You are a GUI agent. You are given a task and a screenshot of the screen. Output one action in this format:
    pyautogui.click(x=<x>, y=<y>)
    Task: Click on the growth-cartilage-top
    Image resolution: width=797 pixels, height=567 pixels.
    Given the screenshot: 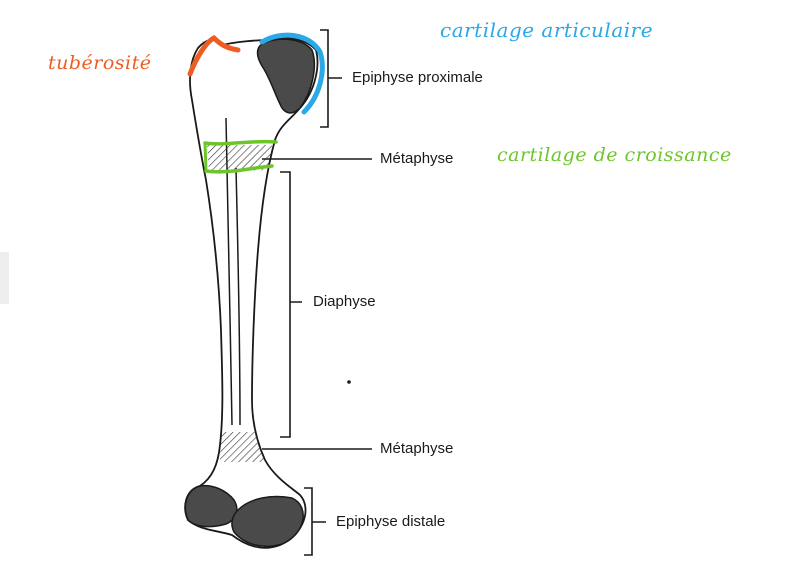 What is the action you would take?
    pyautogui.click(x=240, y=142)
    